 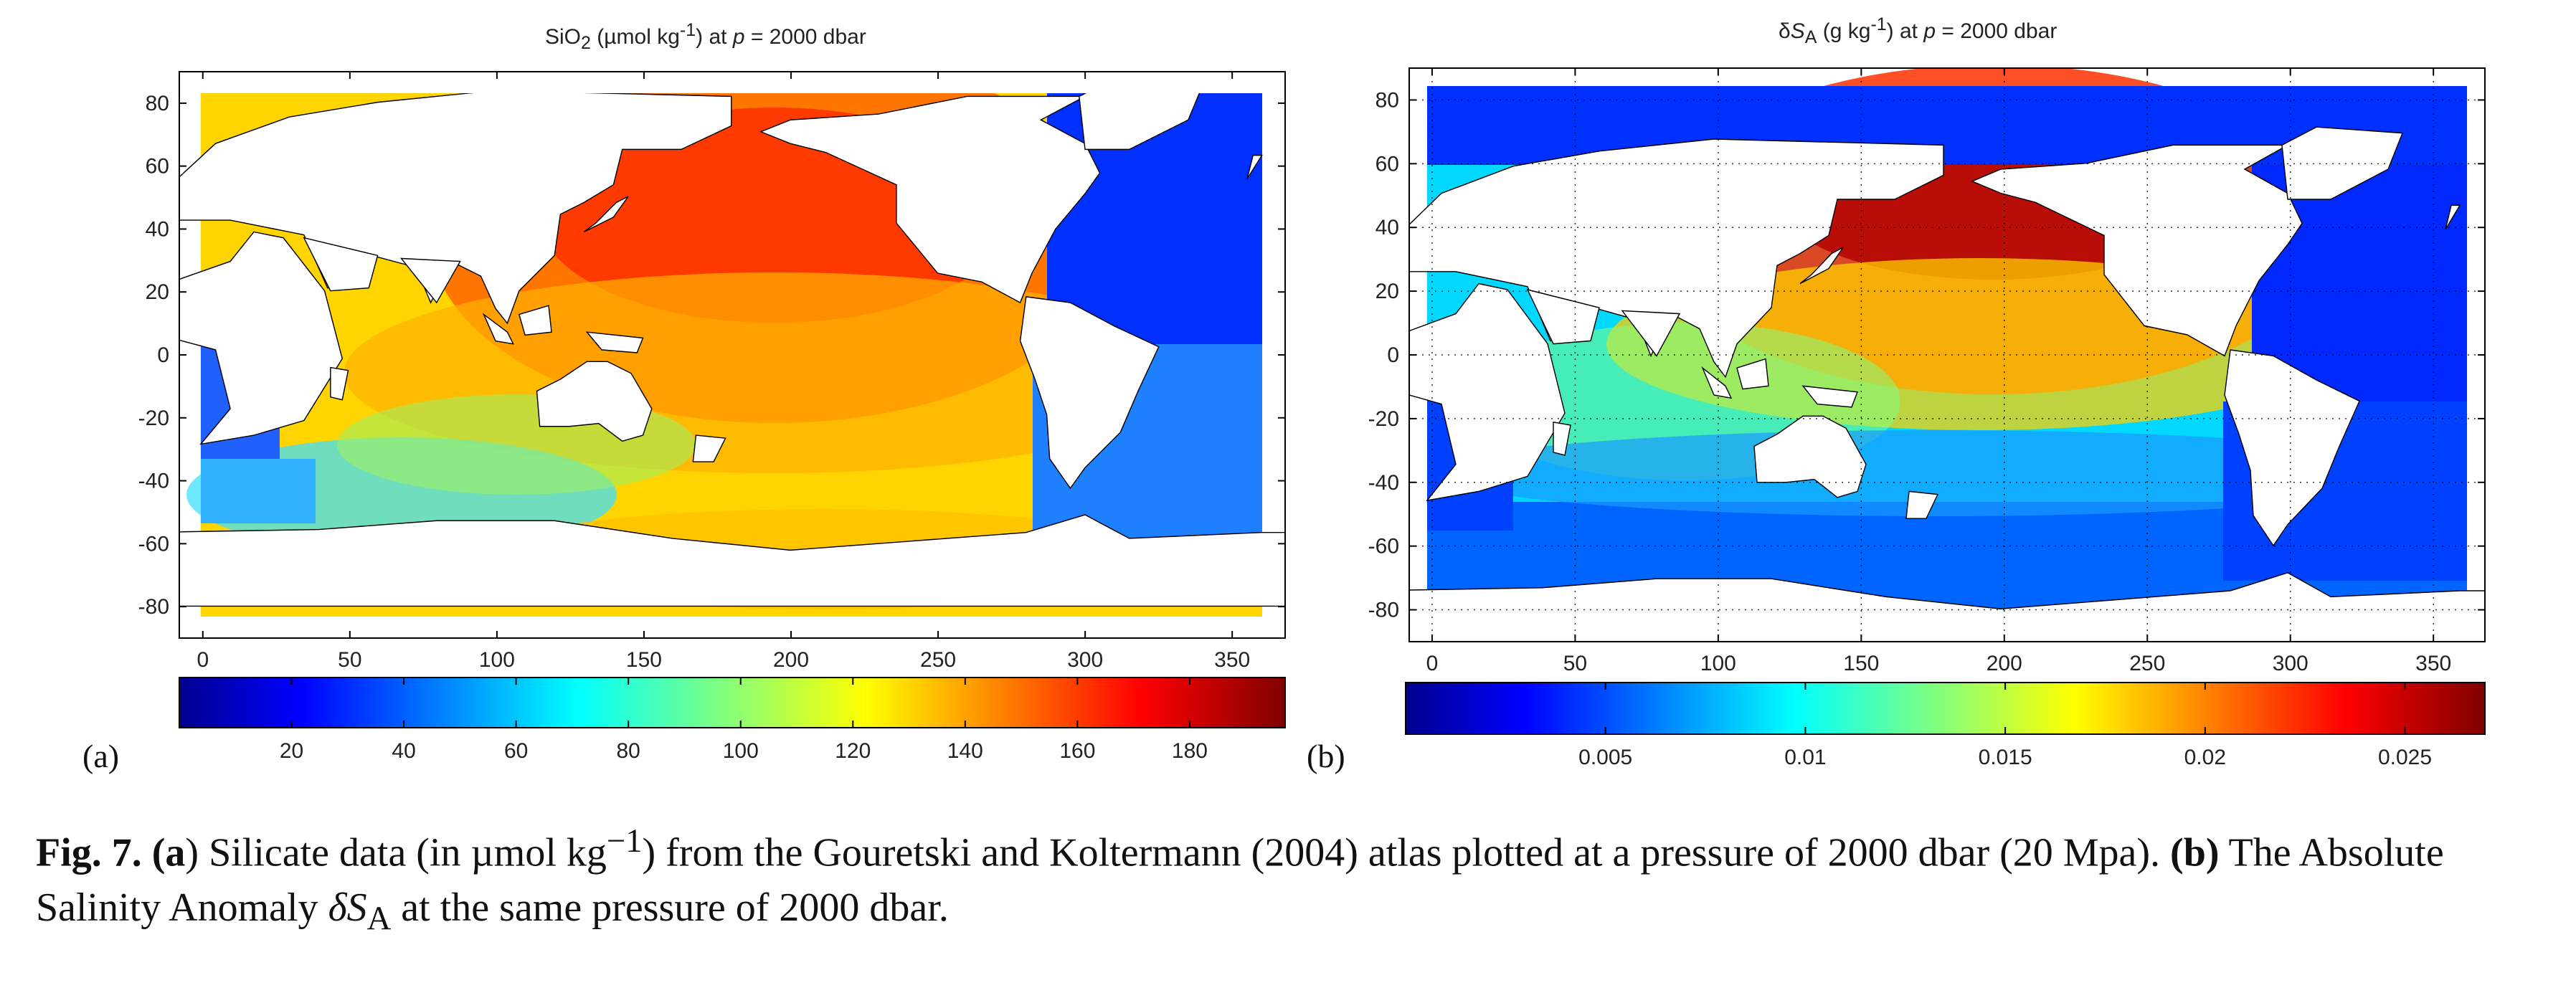 What do you see at coordinates (157, 292) in the screenshot?
I see `panel-a-ytick-label: 20` at bounding box center [157, 292].